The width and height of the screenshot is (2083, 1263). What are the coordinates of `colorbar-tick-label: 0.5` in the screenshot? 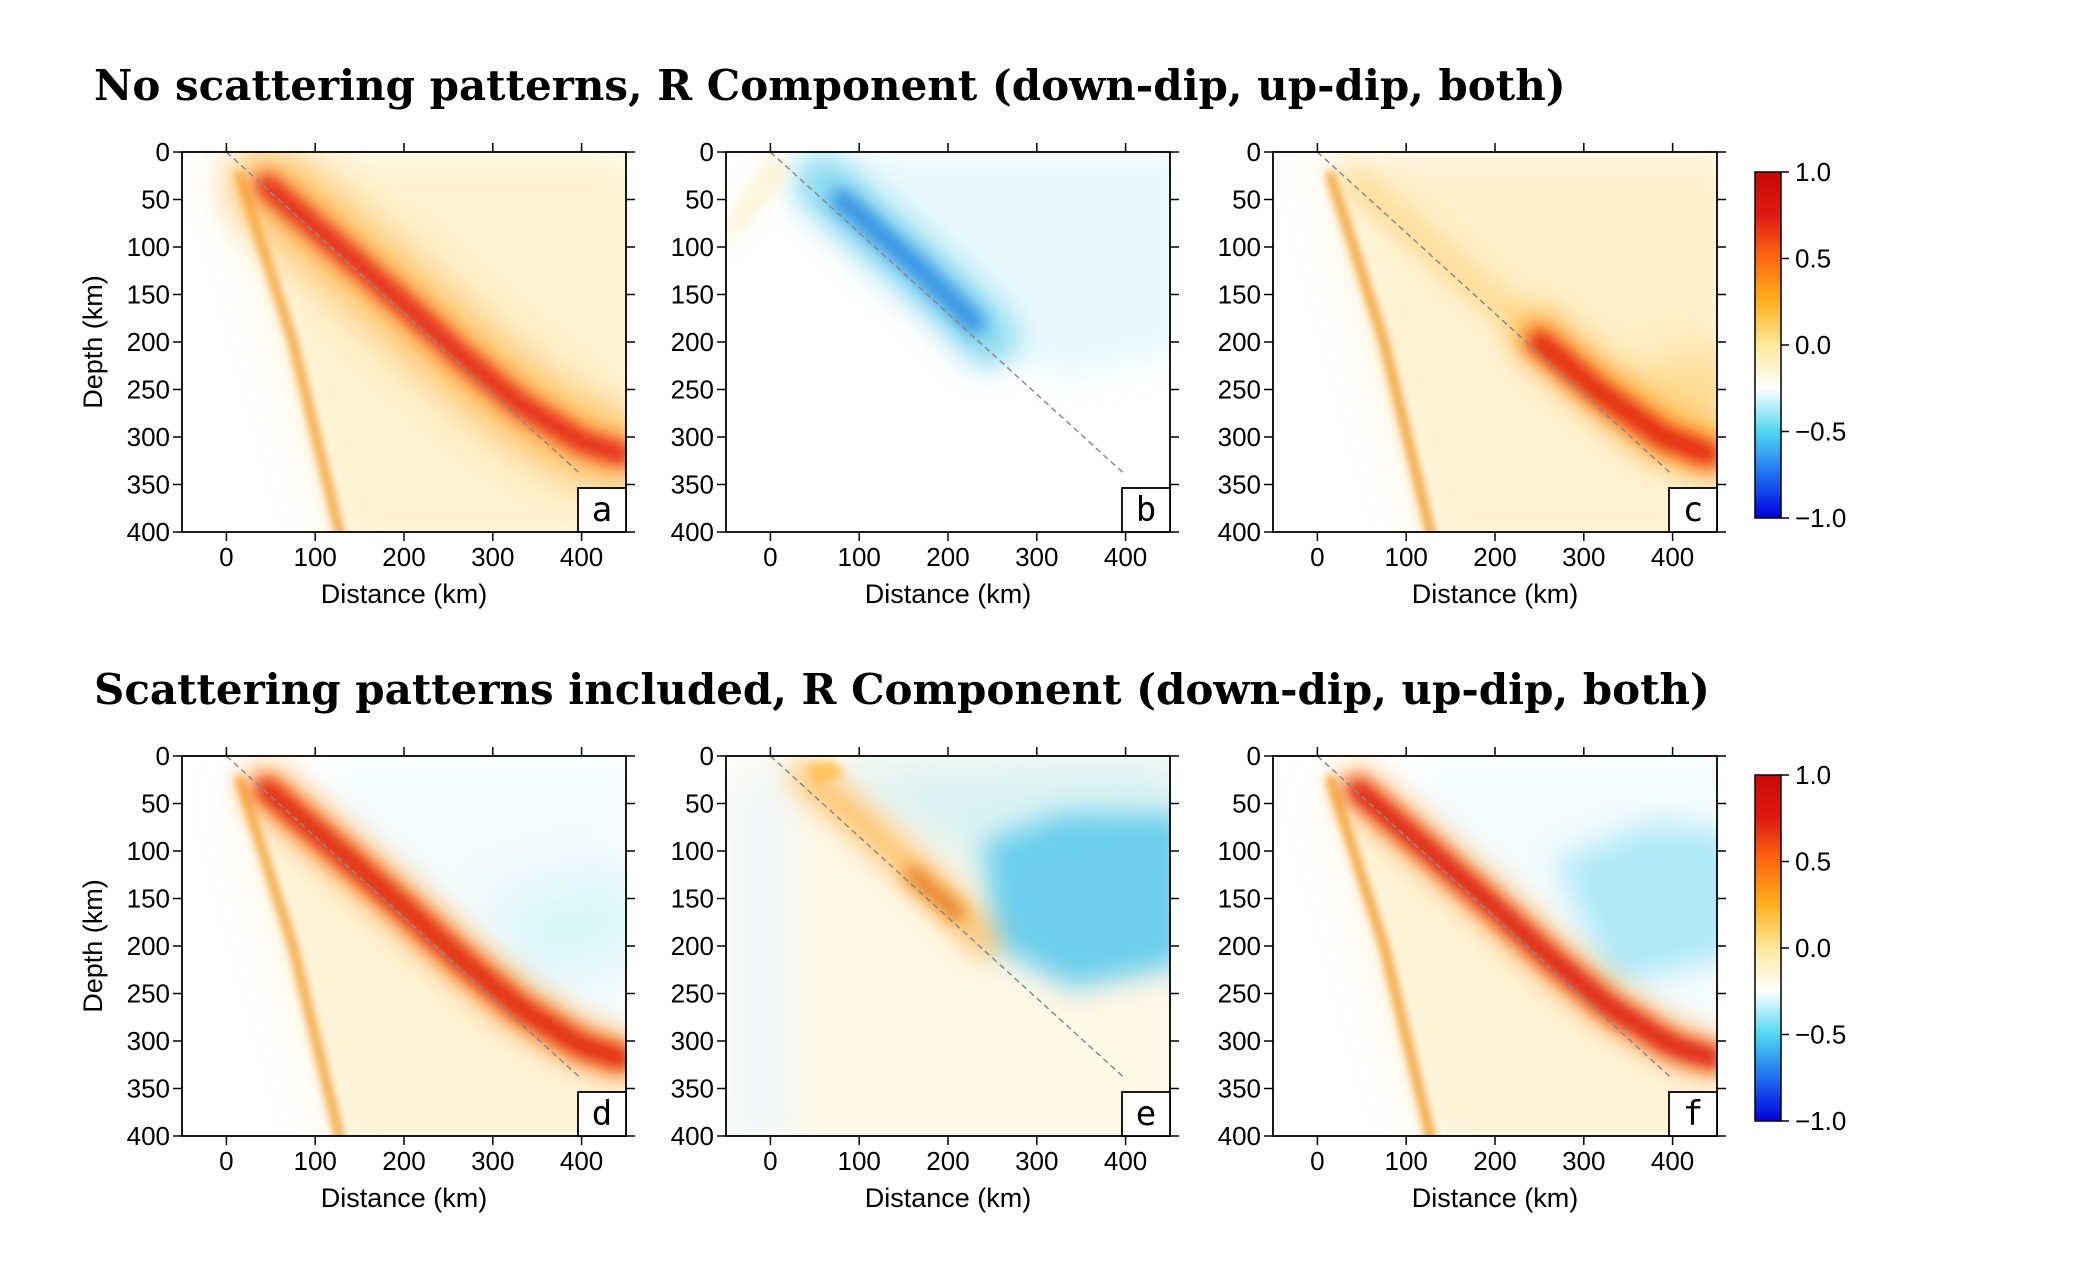 It's located at (1813, 259).